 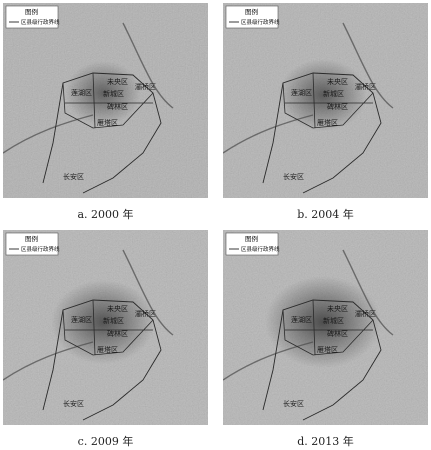 What do you see at coordinates (325, 214) in the screenshot?
I see `caption-2004: b. 2004 年` at bounding box center [325, 214].